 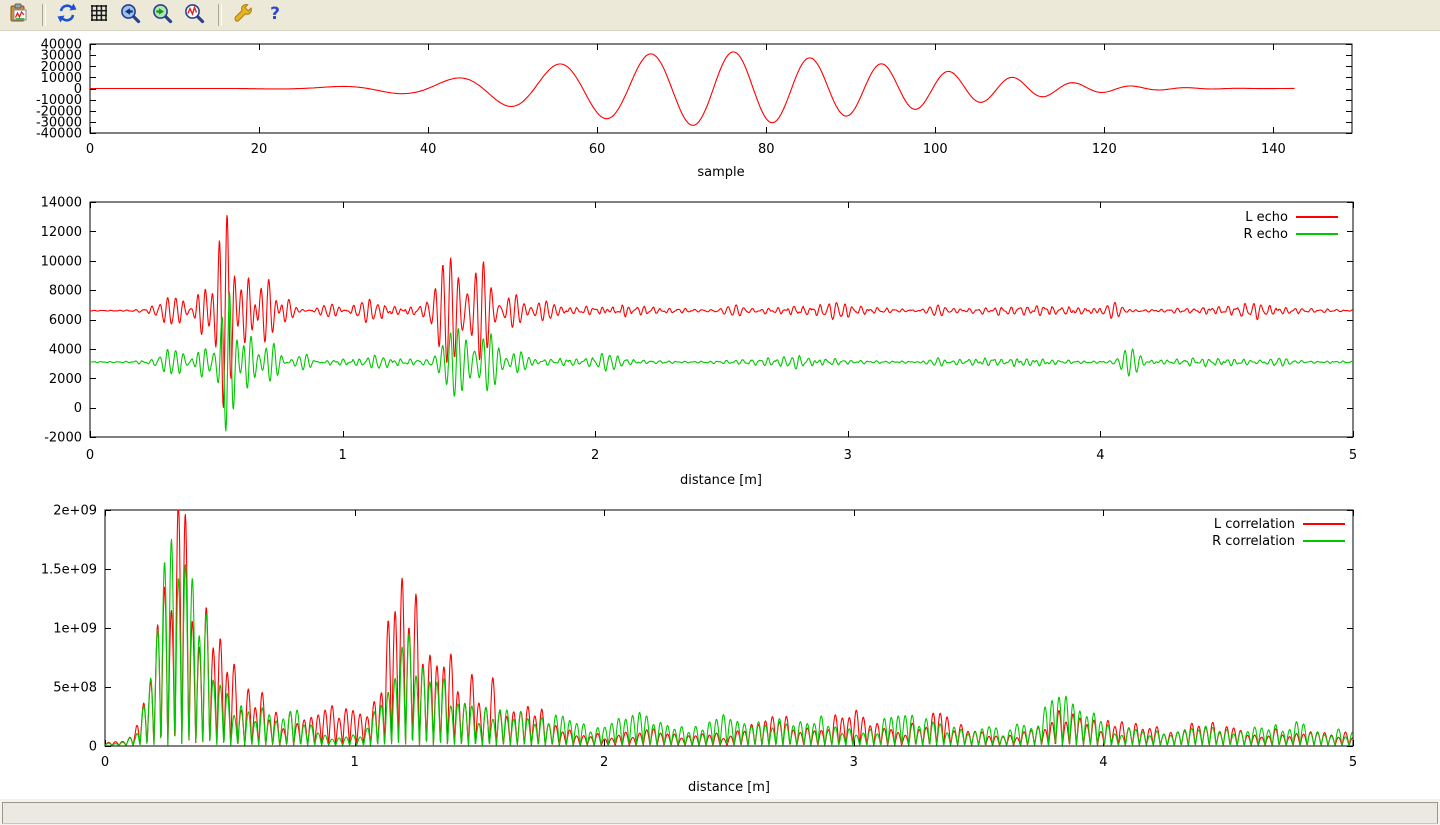 I want to click on x-tick-label: 80, so click(x=766, y=149).